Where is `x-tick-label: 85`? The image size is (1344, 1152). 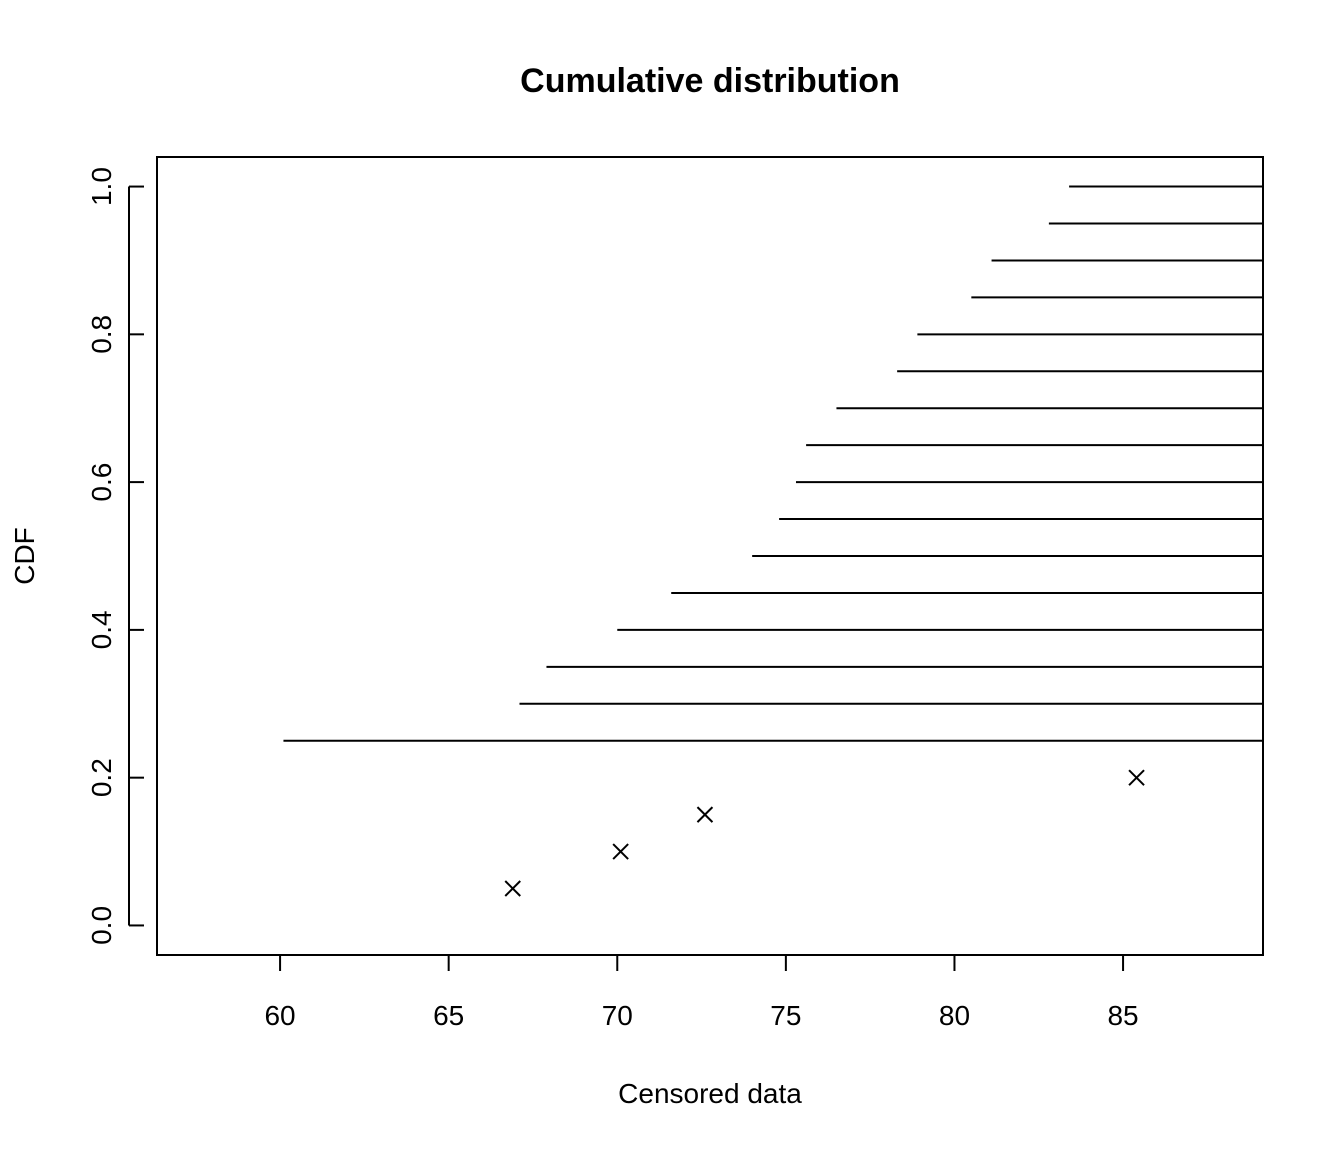
x-tick-label: 85 is located at coordinates (1122, 1015).